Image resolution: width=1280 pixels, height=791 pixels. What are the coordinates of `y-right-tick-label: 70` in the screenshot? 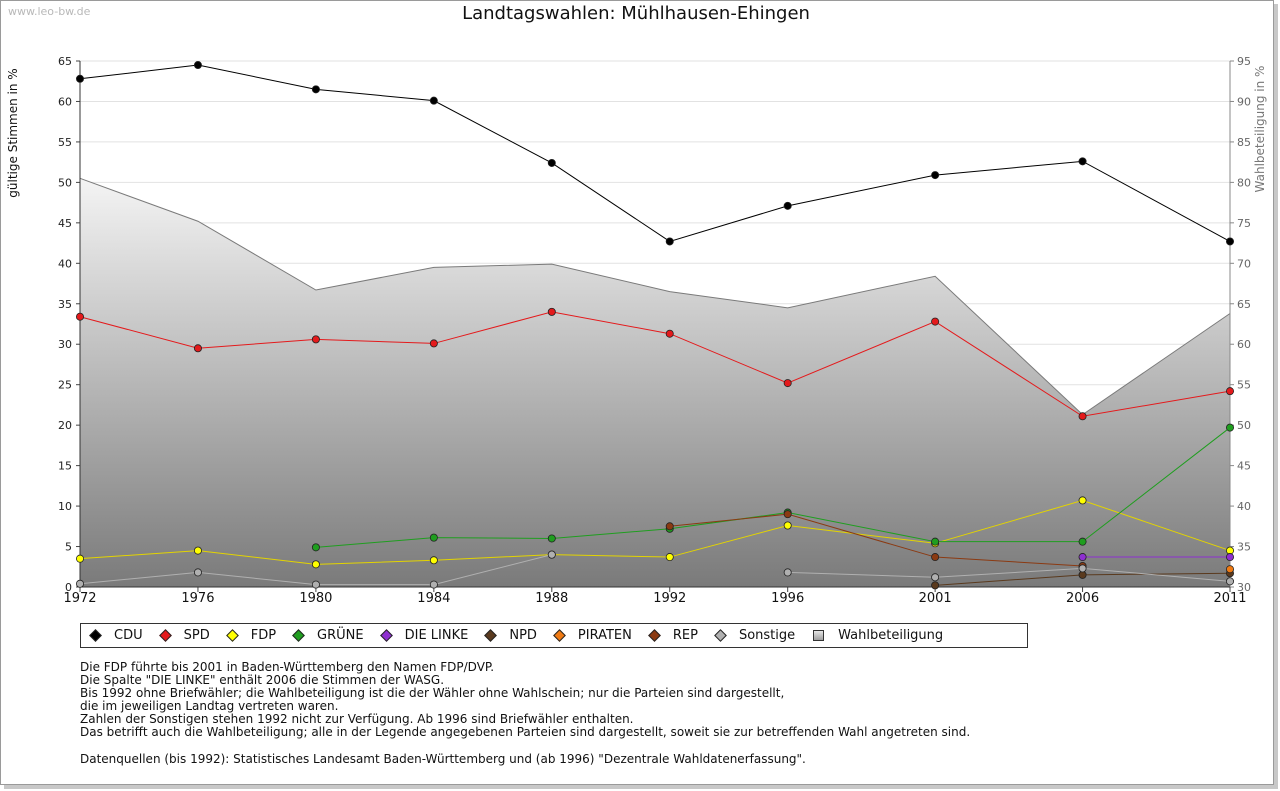 It's located at (1244, 263).